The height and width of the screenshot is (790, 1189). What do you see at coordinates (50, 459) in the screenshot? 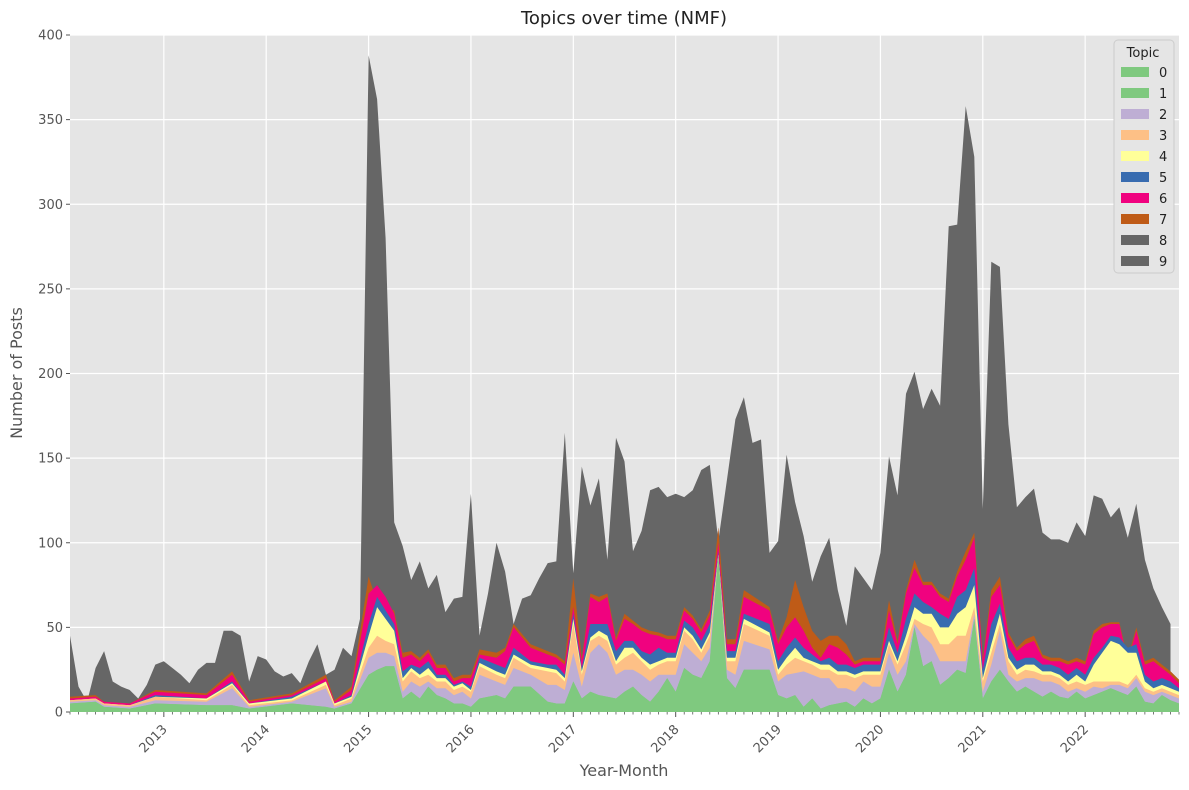
I see `y-tick-label: 150` at bounding box center [50, 459].